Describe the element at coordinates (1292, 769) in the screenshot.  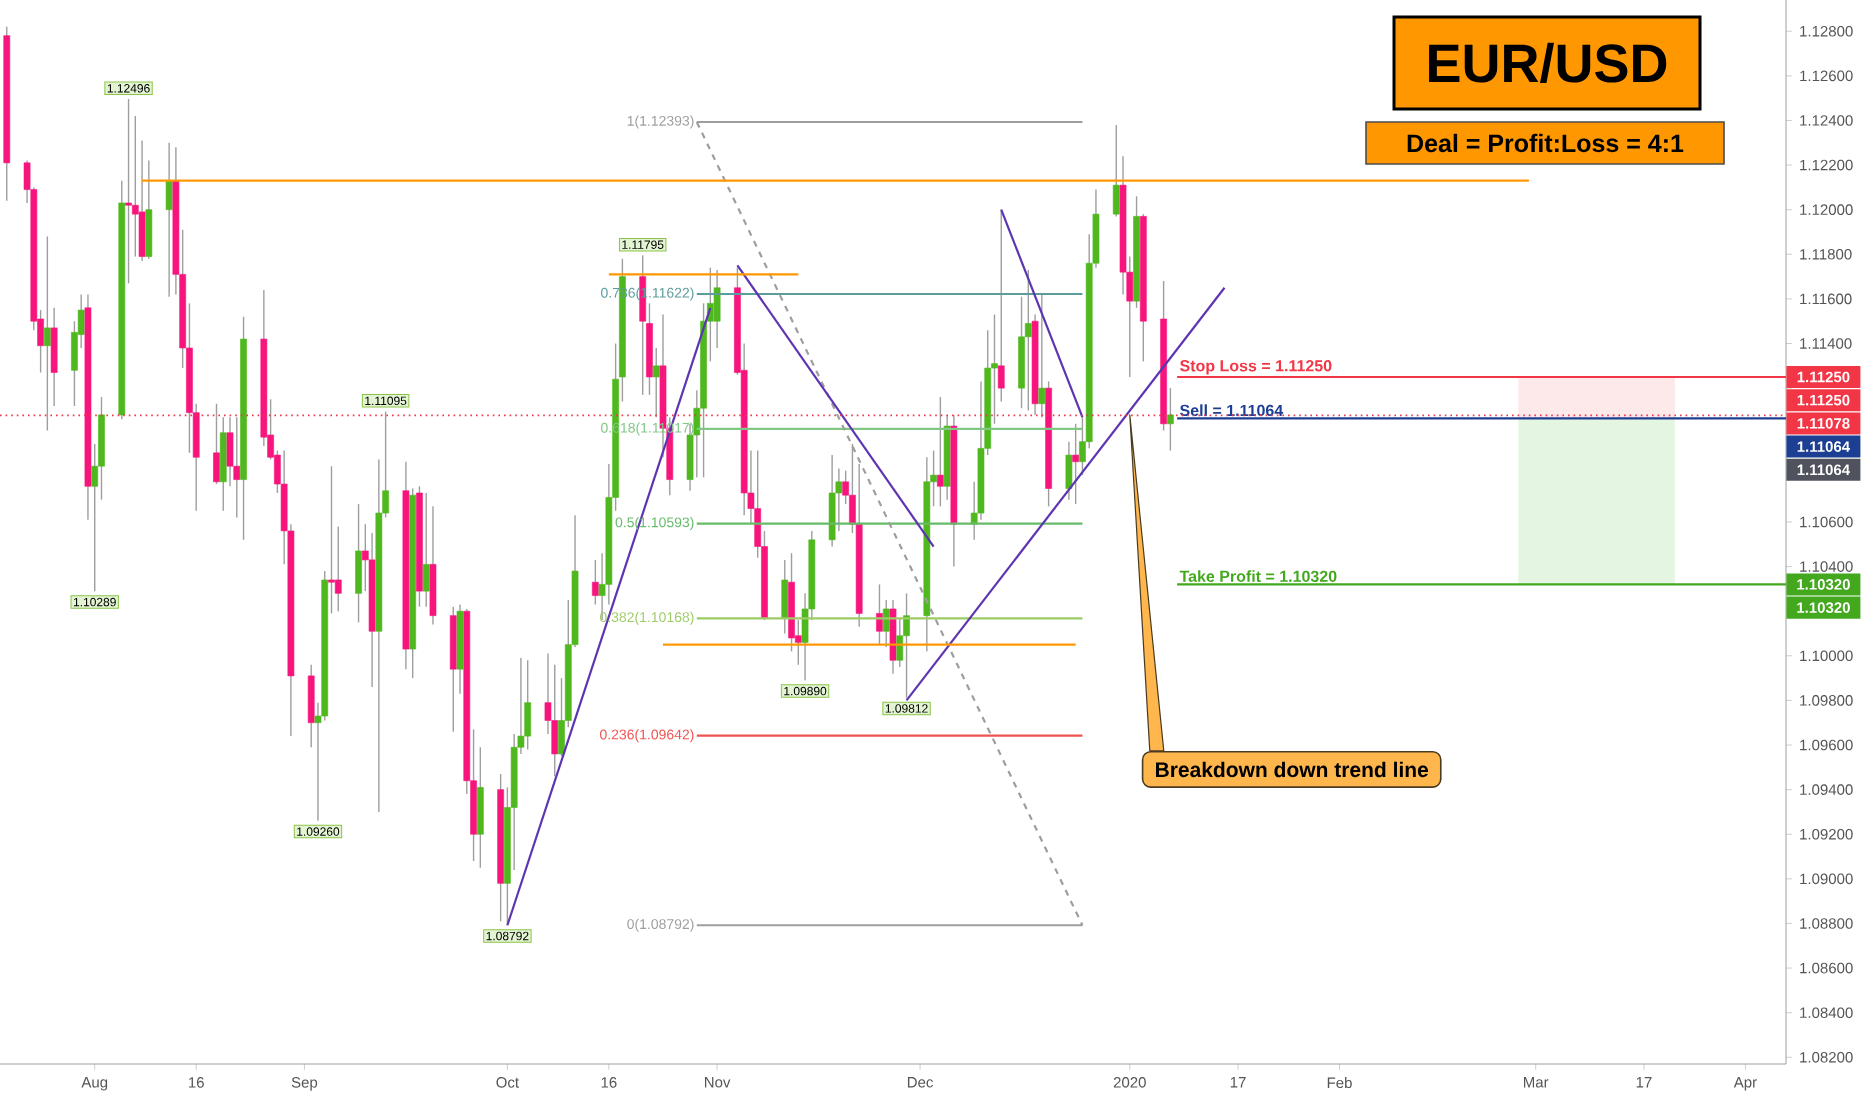
I see `annotation: Breakdown down trend line` at that location.